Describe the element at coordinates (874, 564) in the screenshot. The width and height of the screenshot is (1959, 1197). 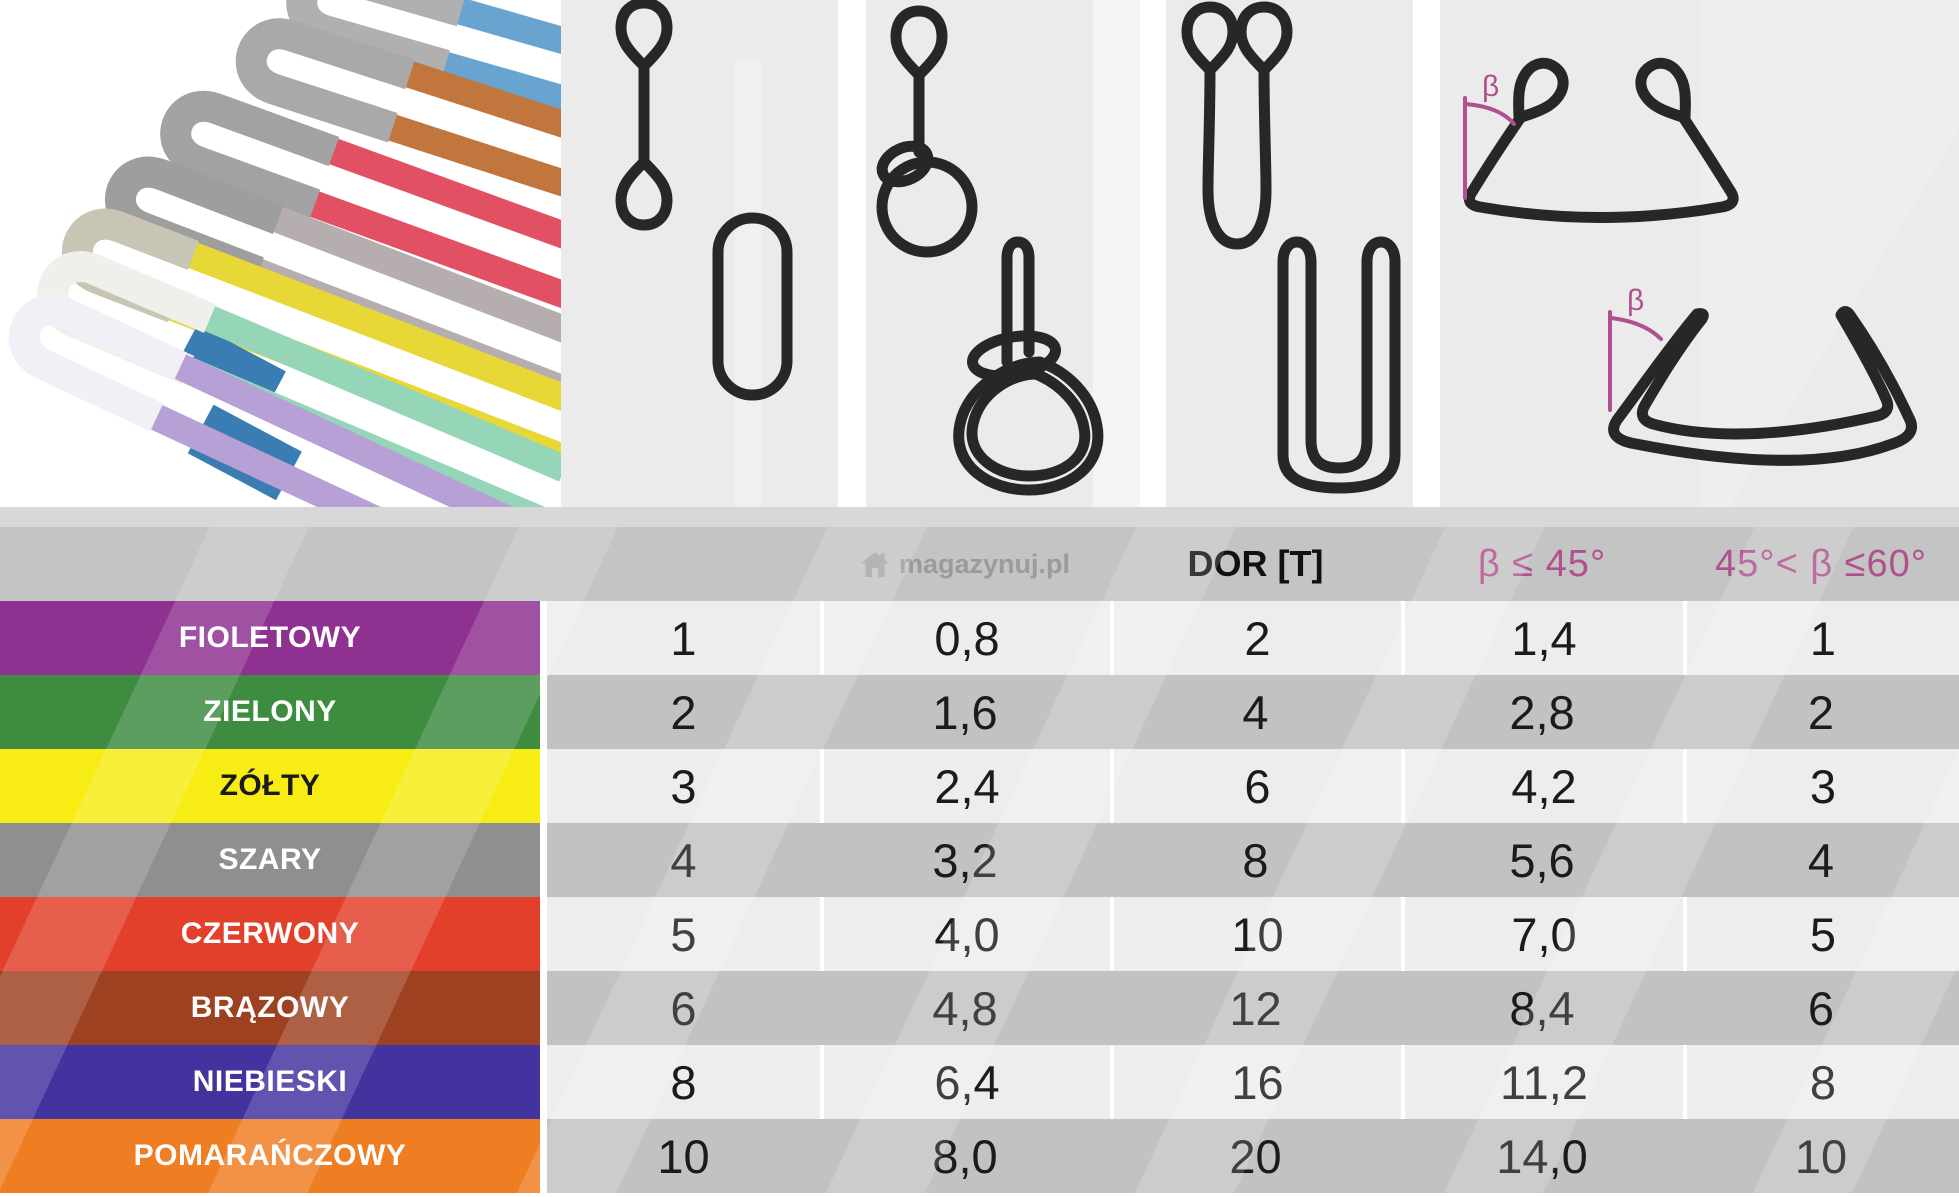
I see `house-icon` at that location.